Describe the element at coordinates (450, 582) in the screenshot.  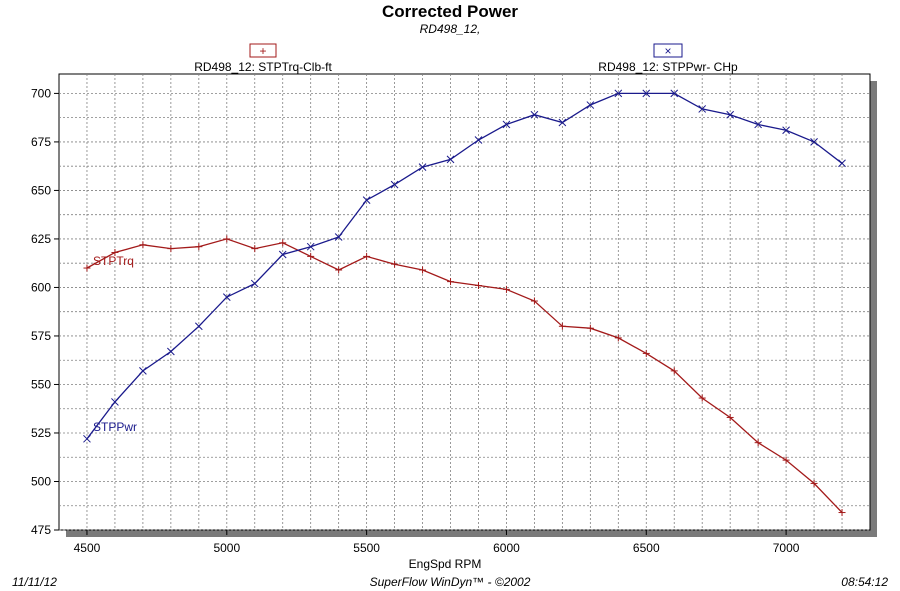
I see `footer-software: SuperFlow WinDyn™ - ©2002` at that location.